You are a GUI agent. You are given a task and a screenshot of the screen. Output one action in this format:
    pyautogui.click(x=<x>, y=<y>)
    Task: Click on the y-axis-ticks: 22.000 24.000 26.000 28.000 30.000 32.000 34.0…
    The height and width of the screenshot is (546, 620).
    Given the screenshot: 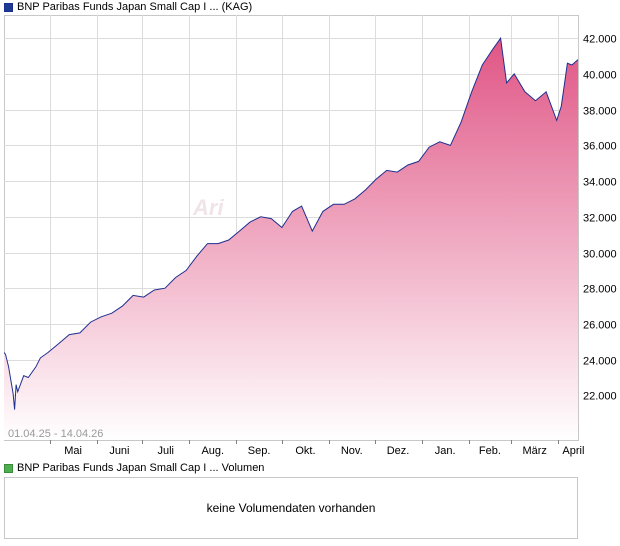 What is the action you would take?
    pyautogui.click(x=600, y=218)
    